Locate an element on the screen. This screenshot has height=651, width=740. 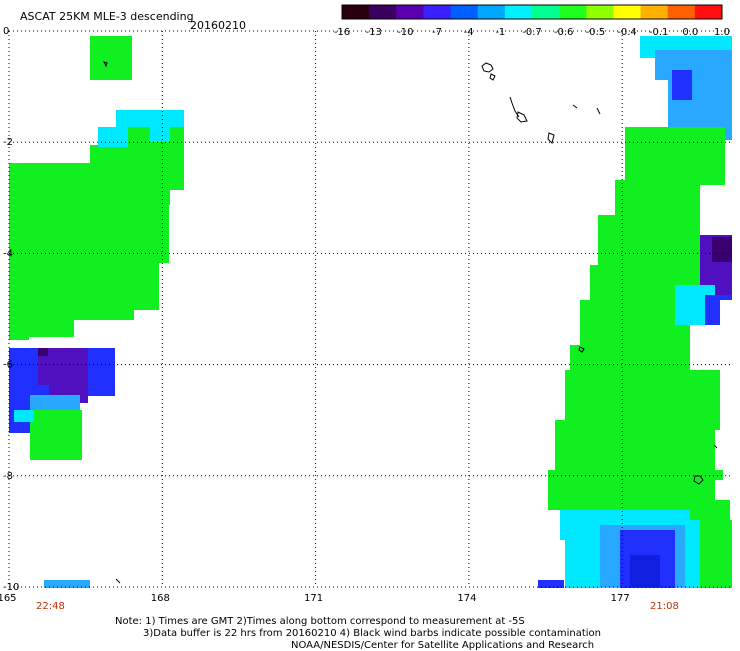
left-time-label: 22:48 is located at coordinates (50, 606).